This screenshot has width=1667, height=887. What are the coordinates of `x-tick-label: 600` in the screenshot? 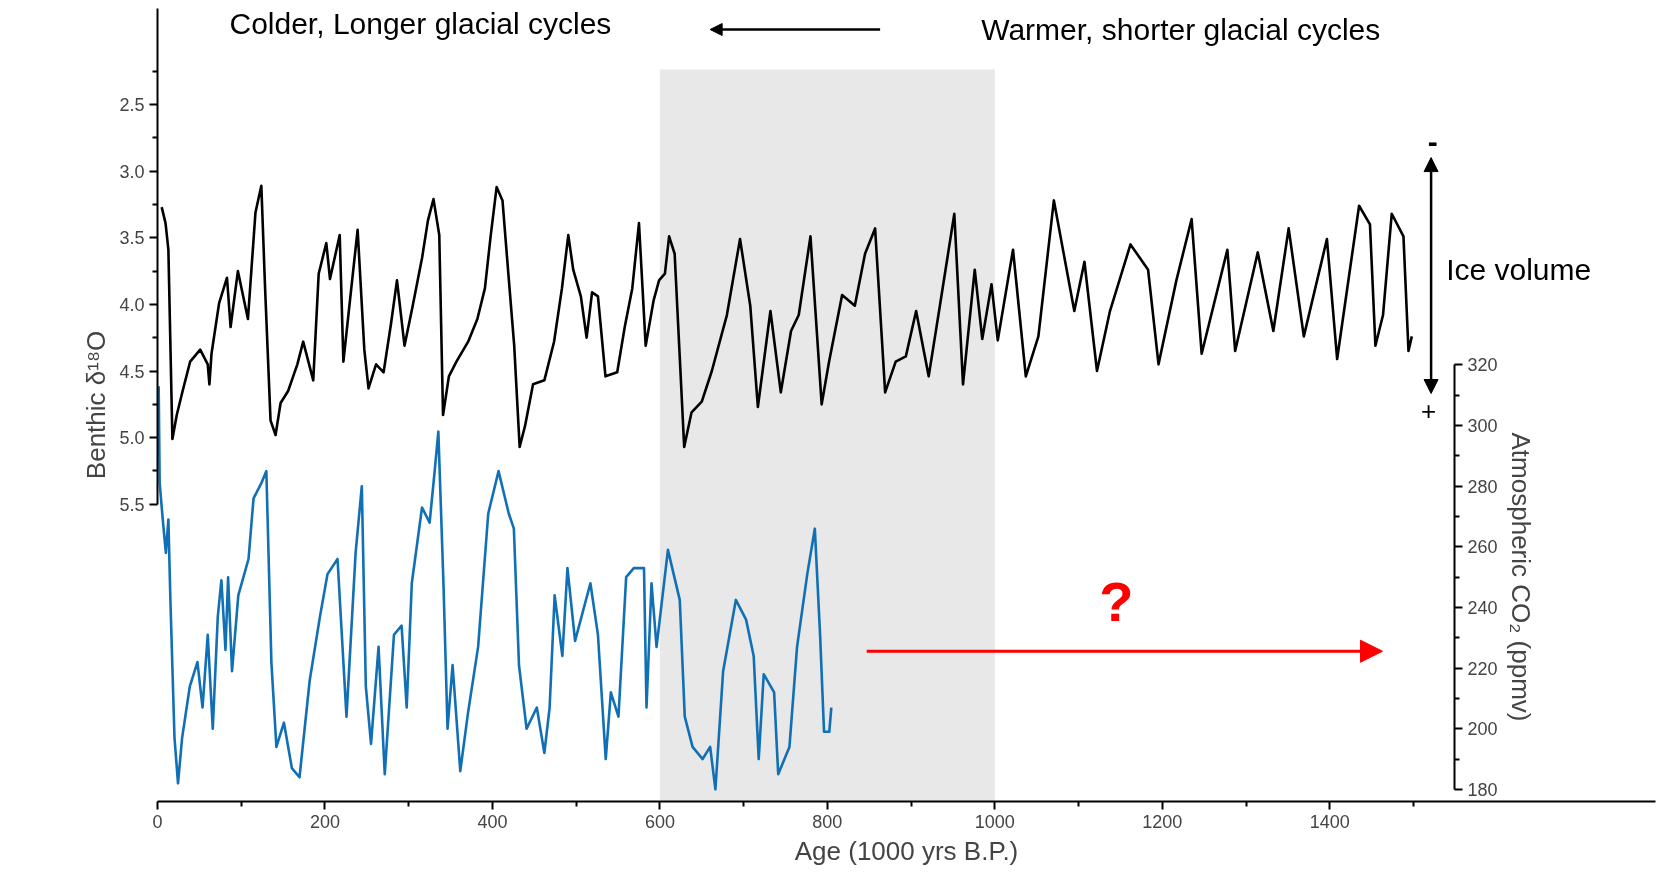 It's located at (659, 821).